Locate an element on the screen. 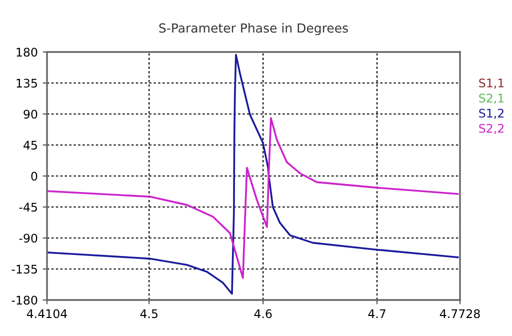  chart-title: S-Parameter Phase in Degrees is located at coordinates (253, 29).